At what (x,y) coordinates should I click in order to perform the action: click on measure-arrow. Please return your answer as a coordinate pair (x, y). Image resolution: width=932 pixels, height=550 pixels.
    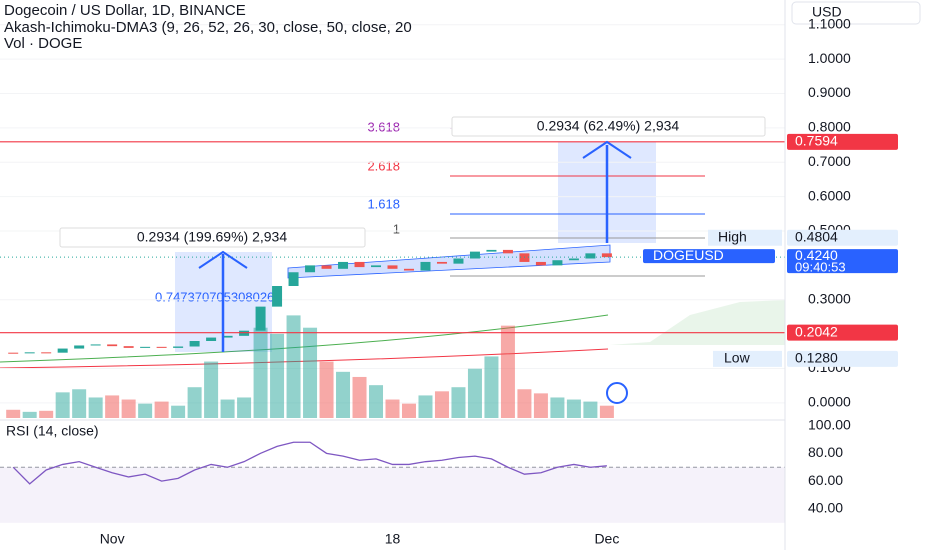
    Looking at the image, I should click on (607, 149).